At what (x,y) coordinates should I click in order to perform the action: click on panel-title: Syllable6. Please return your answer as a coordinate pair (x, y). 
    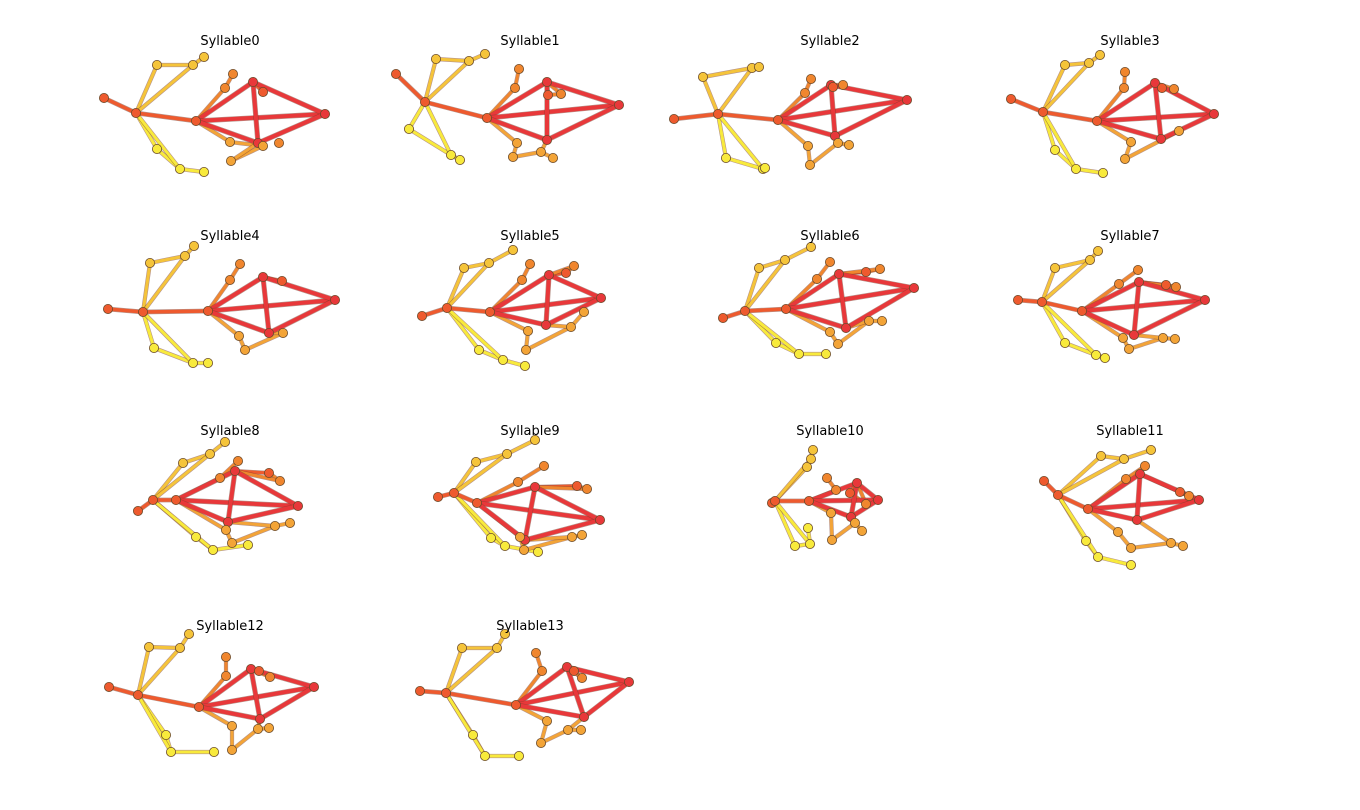
    Looking at the image, I should click on (829, 236).